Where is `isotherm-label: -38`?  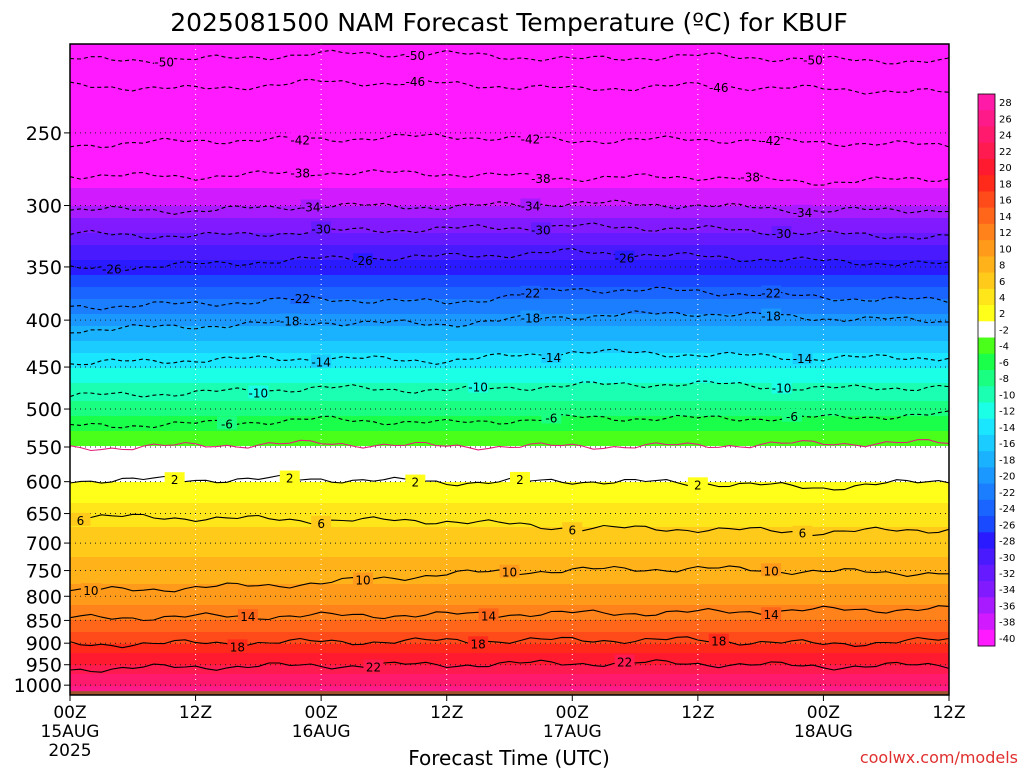
isotherm-label: -38 is located at coordinates (541, 179).